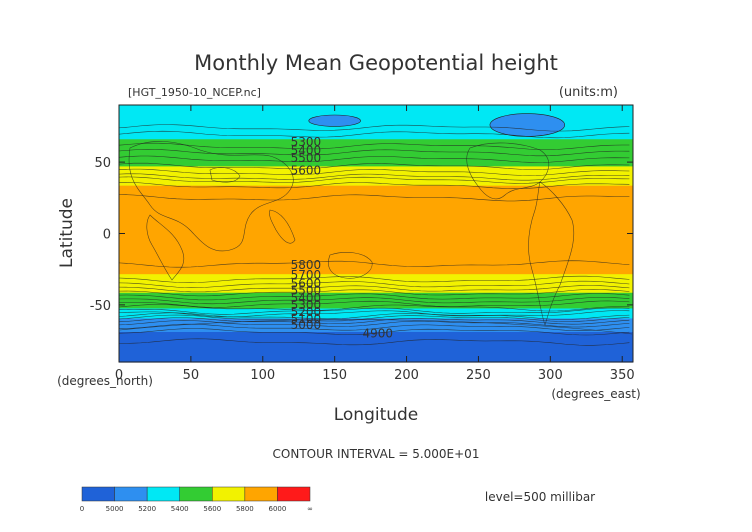  Describe the element at coordinates (212, 509) in the screenshot. I see `colorbar-label: 5600` at that location.